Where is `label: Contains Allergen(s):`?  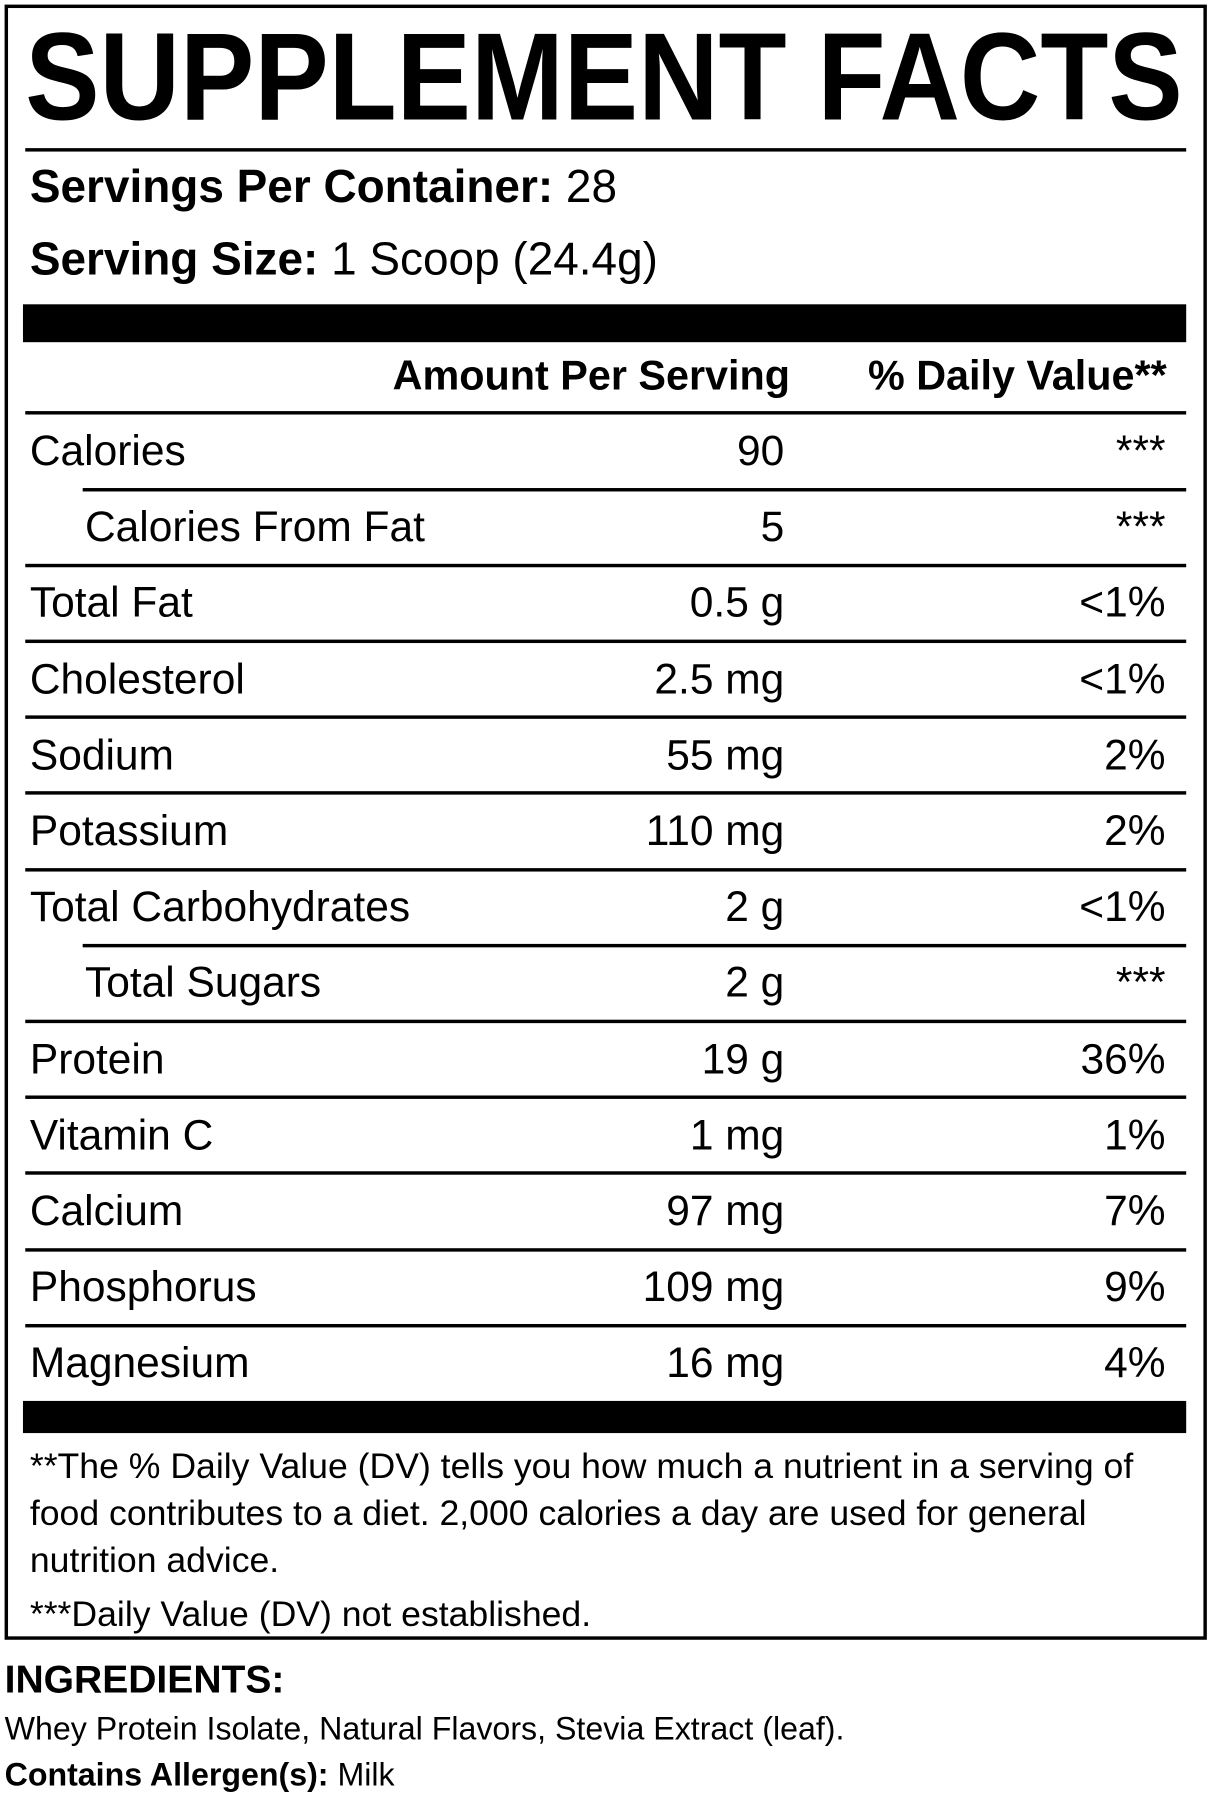 label: Contains Allergen(s): is located at coordinates (166, 1774).